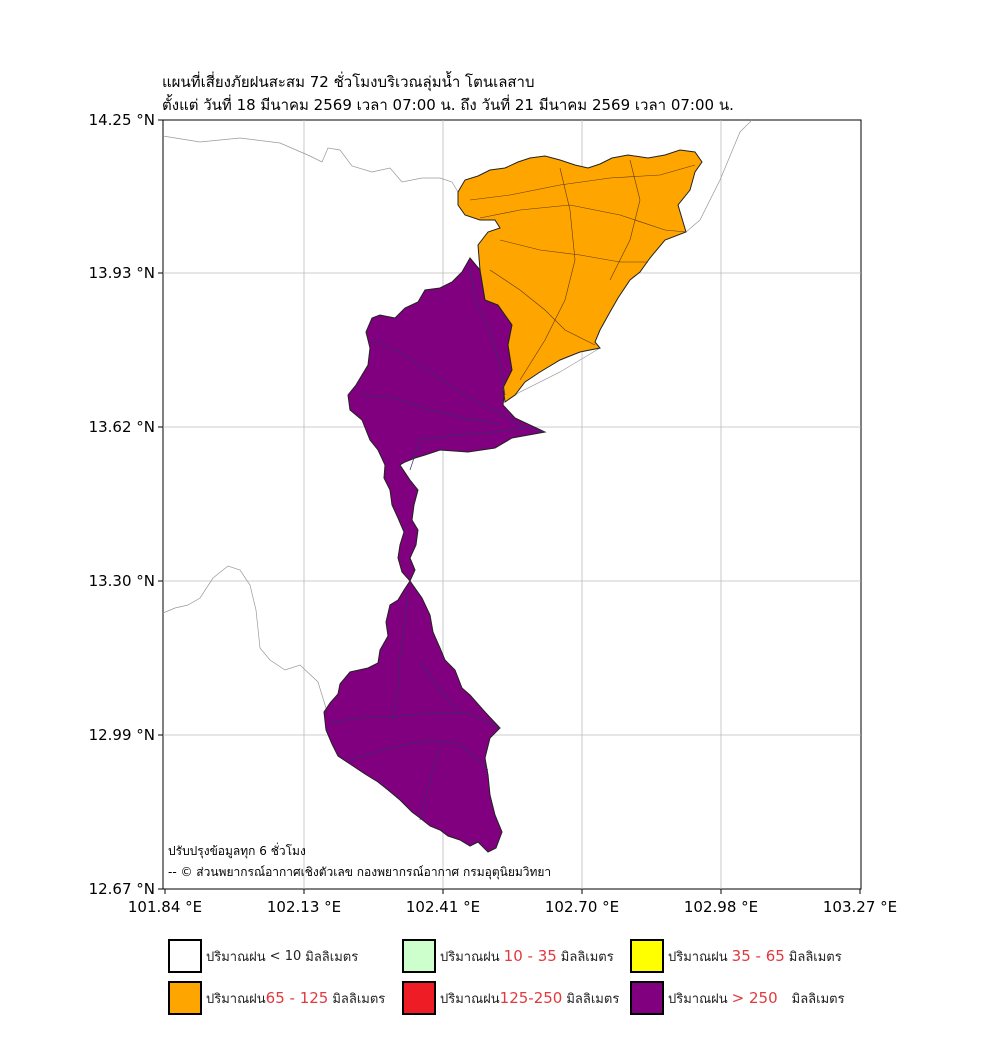 Image resolution: width=1000 pixels, height=1050 pixels. Describe the element at coordinates (121, 120) in the screenshot. I see `y-tick-label: 14.25 °N` at that location.